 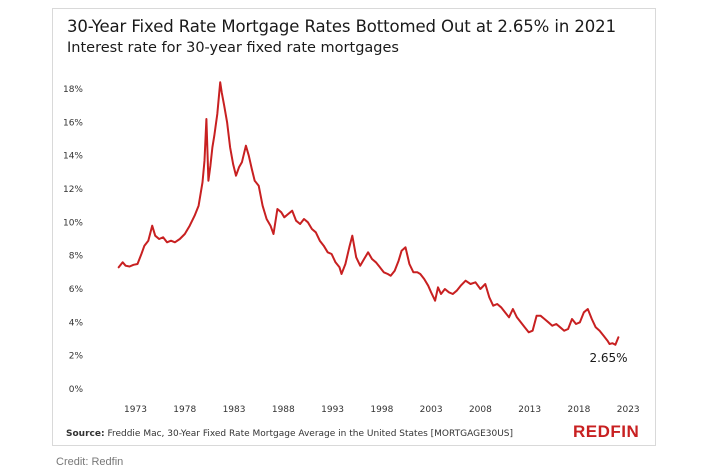 I want to click on y-tick-label: 10%, so click(x=73, y=223).